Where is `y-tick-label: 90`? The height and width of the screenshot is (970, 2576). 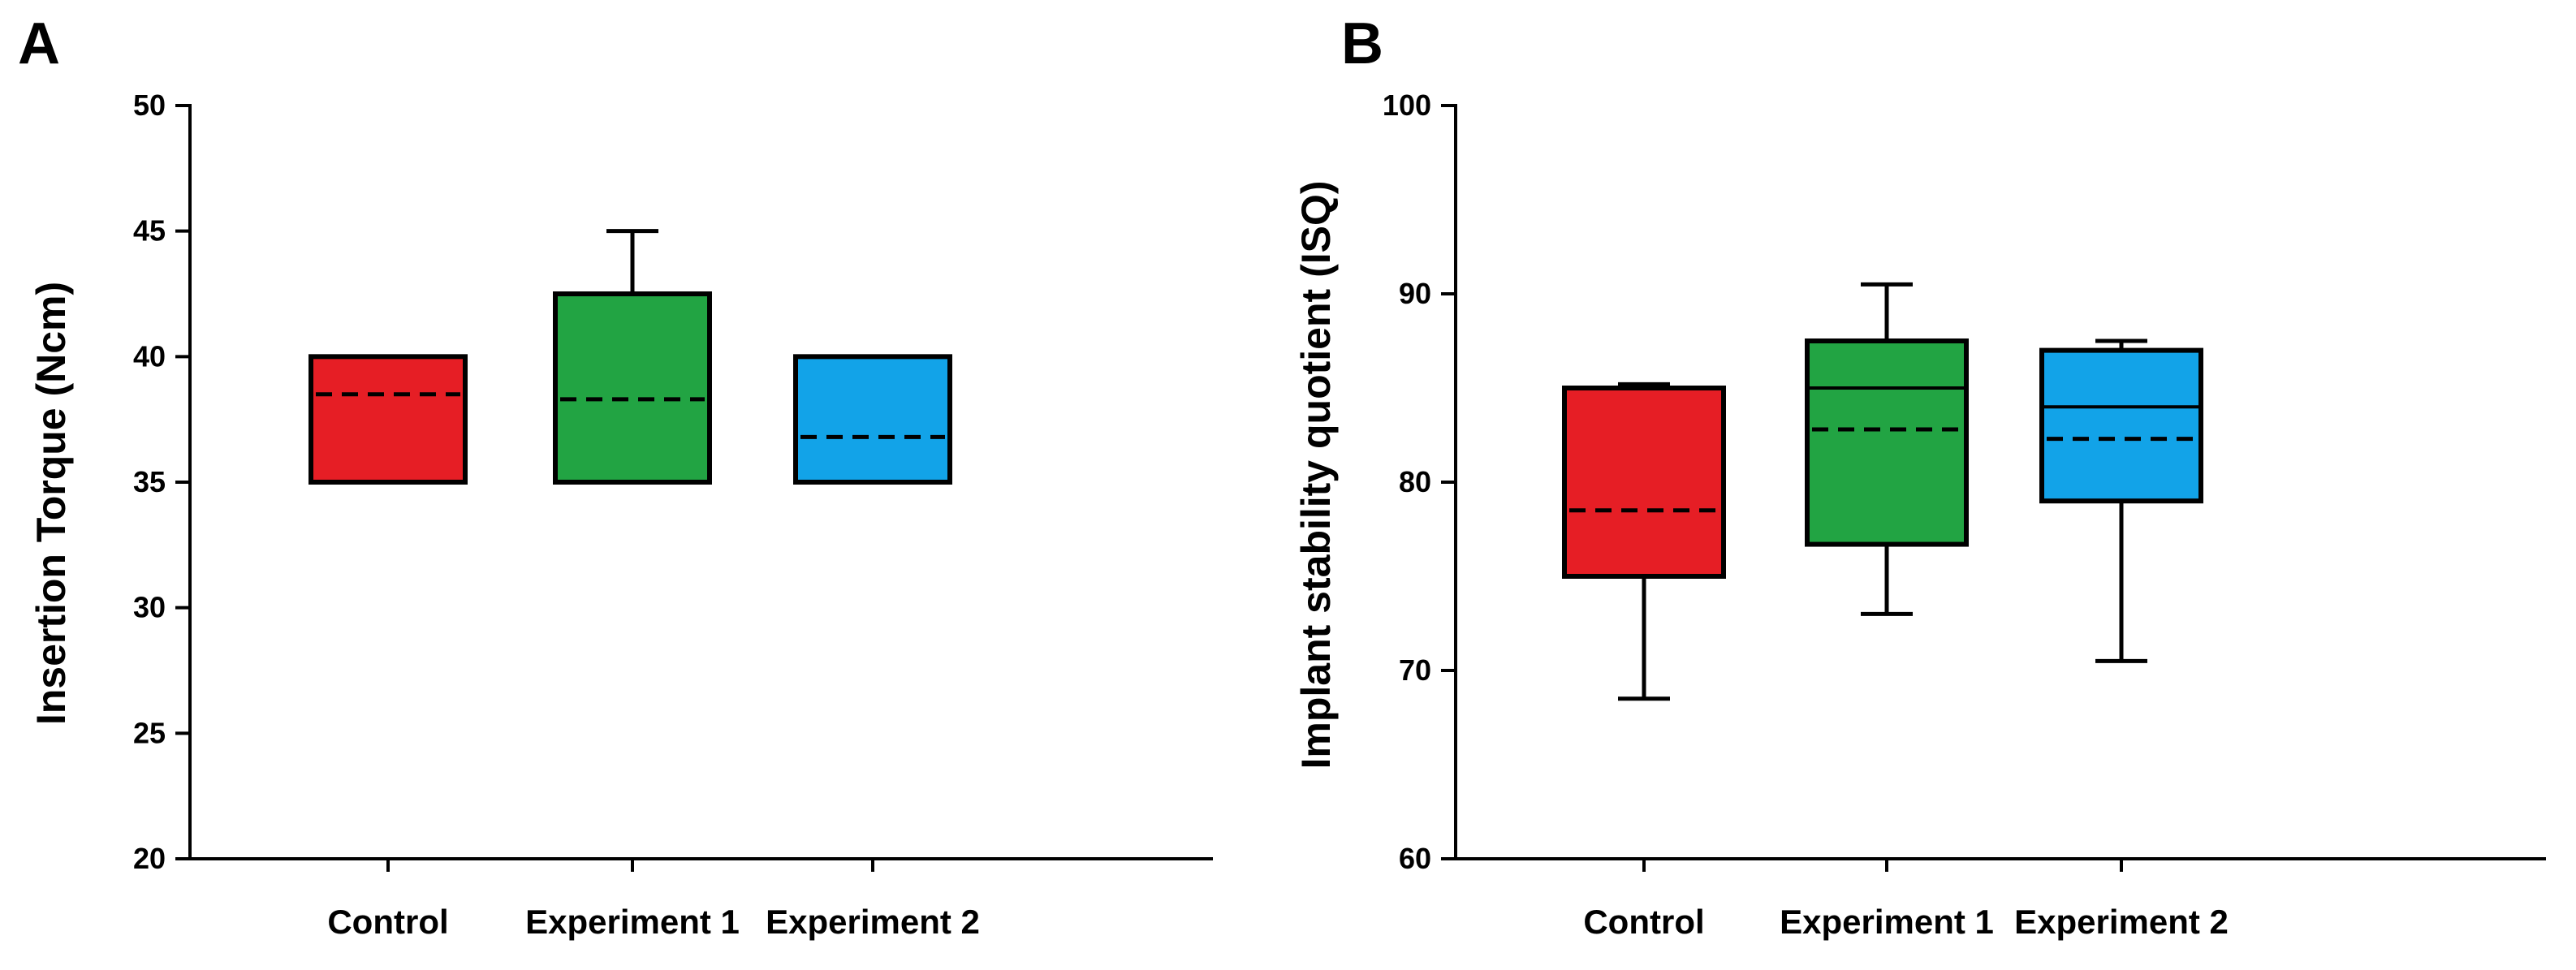 y-tick-label: 90 is located at coordinates (1415, 293).